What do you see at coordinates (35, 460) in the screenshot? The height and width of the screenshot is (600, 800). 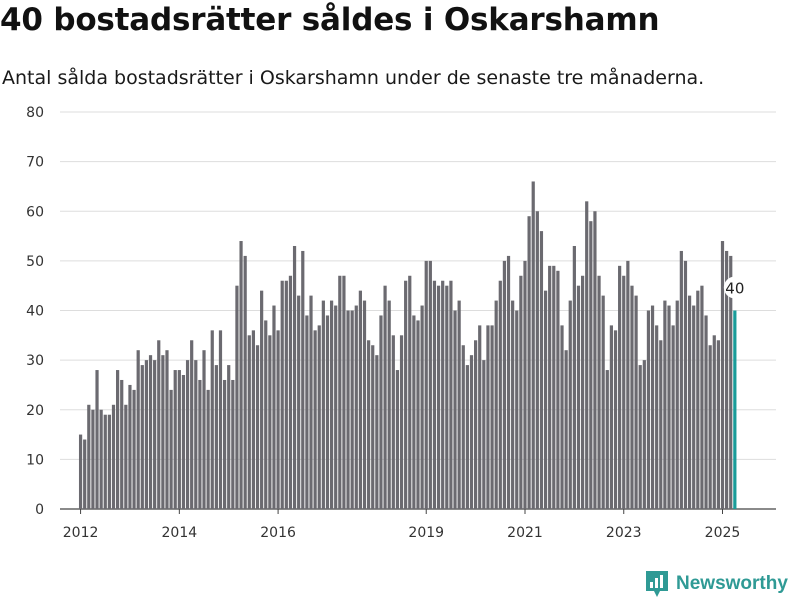 I see `y-tick-label: 10` at bounding box center [35, 460].